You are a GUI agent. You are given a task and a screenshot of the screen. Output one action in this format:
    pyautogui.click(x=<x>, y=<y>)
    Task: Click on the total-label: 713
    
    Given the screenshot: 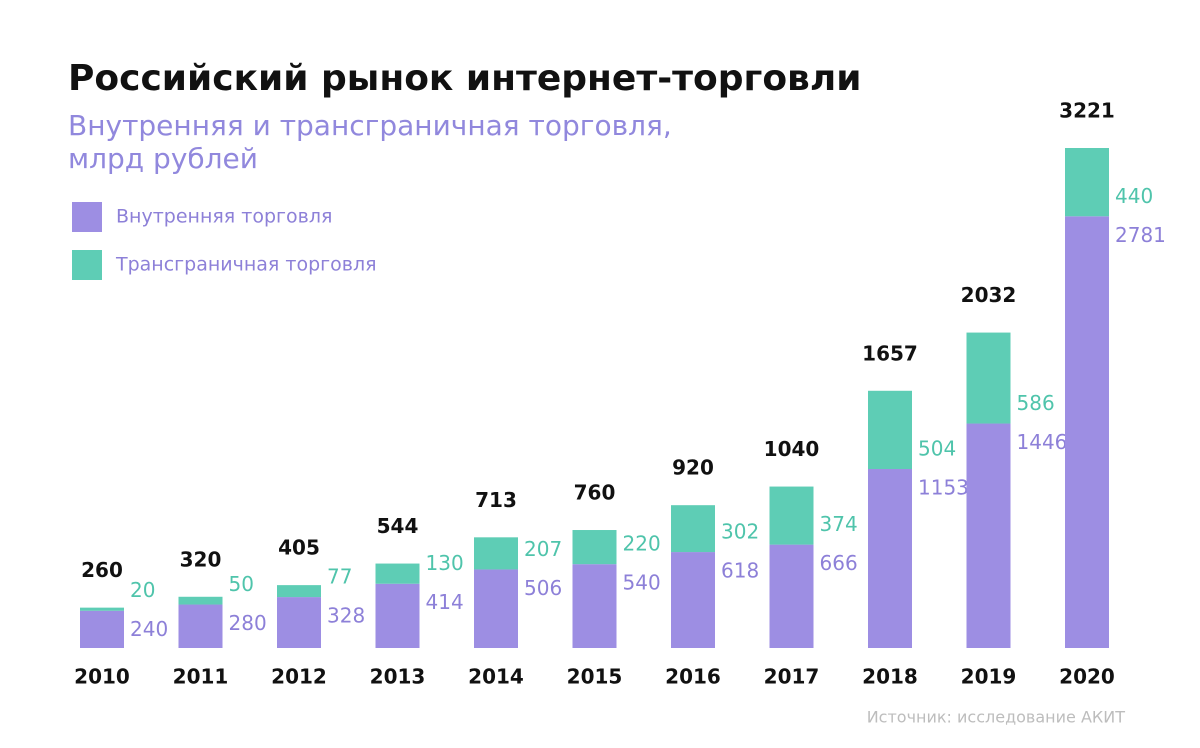 What is the action you would take?
    pyautogui.click(x=496, y=500)
    